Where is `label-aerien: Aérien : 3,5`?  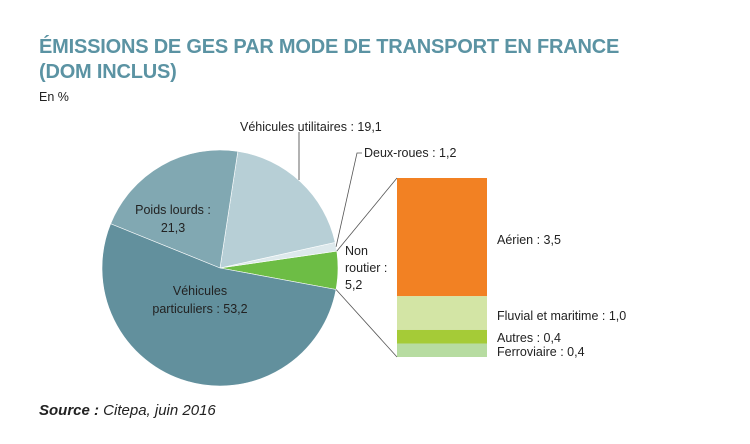 label-aerien: Aérien : 3,5 is located at coordinates (529, 240).